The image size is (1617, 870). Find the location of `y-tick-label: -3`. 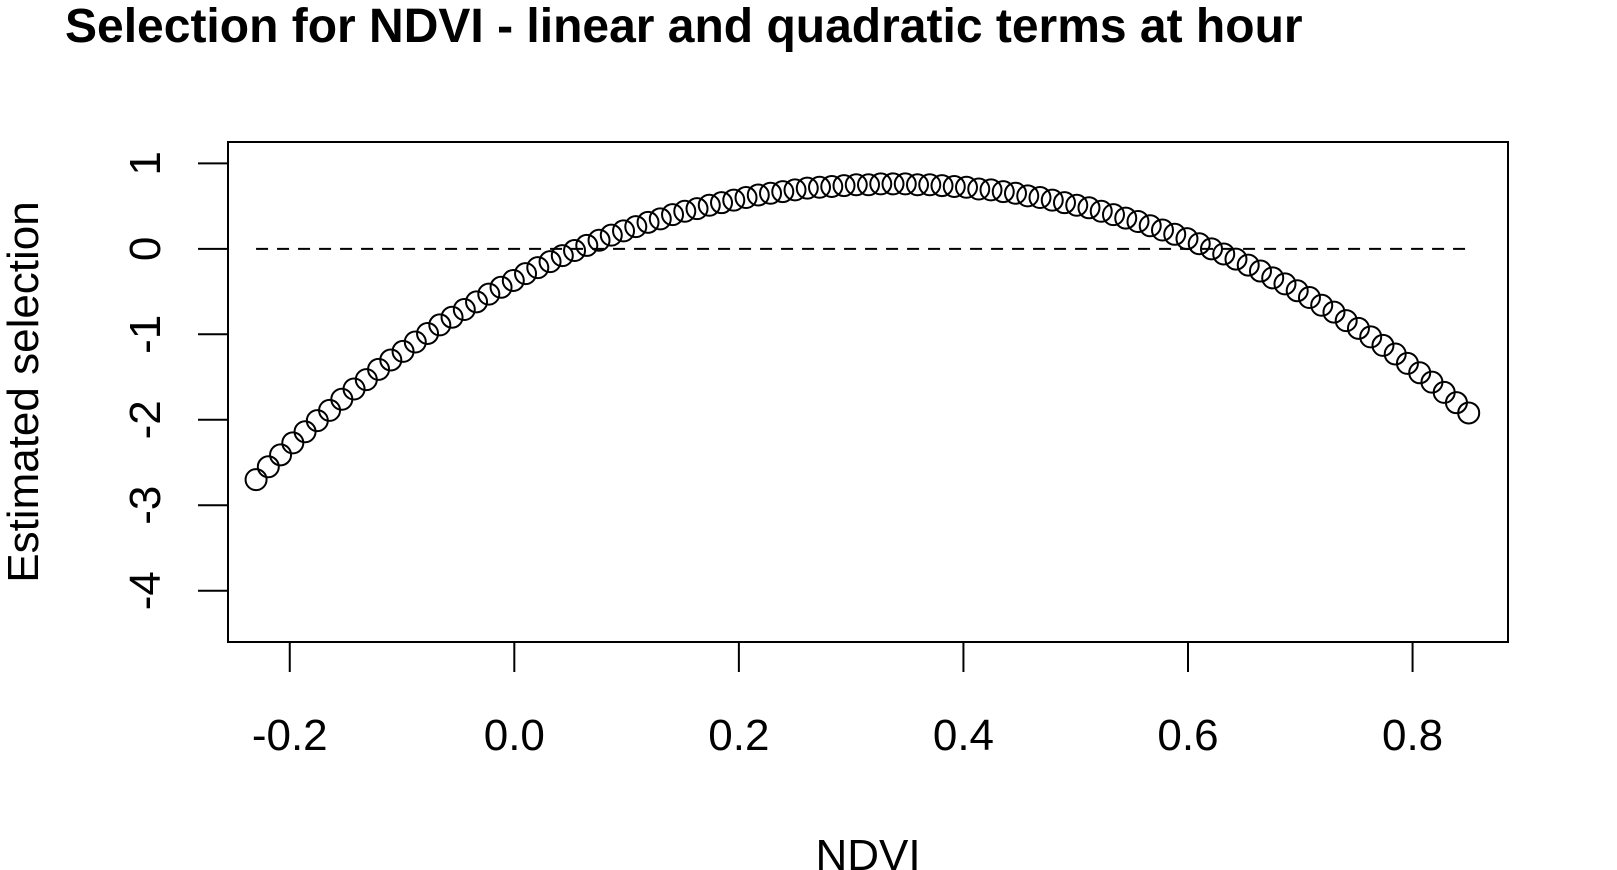

y-tick-label: -3 is located at coordinates (145, 505).